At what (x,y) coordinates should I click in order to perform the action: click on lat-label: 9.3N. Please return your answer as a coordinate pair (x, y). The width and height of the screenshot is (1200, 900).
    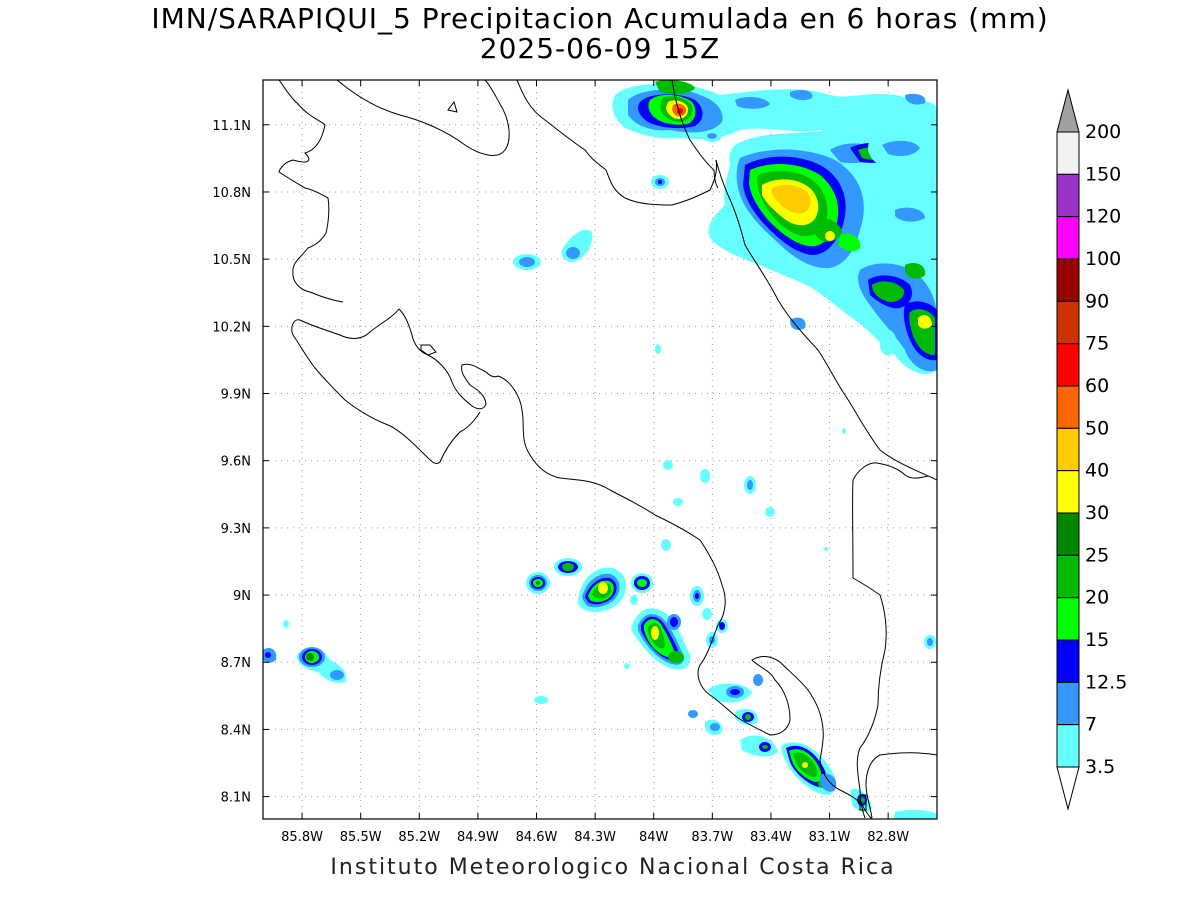
    Looking at the image, I should click on (236, 529).